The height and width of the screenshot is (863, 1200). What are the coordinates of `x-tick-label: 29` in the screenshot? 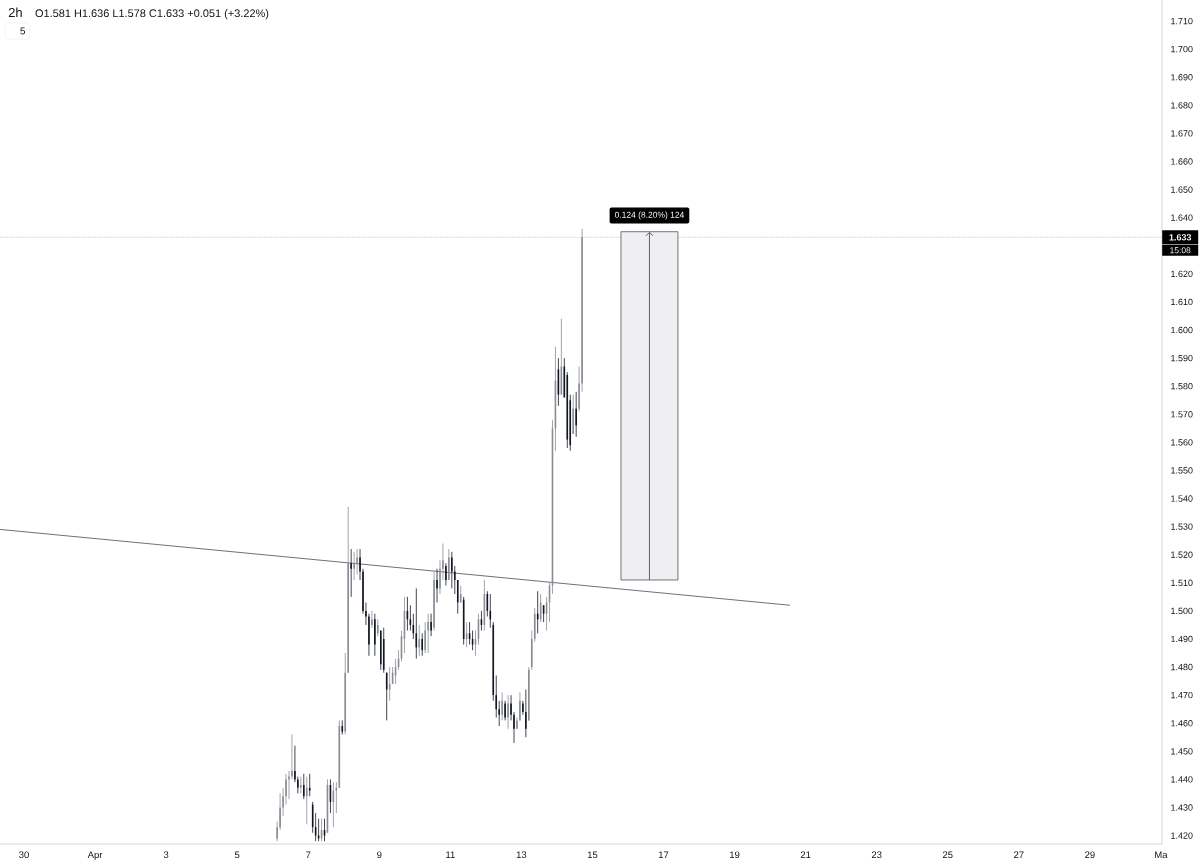 It's located at (1090, 855).